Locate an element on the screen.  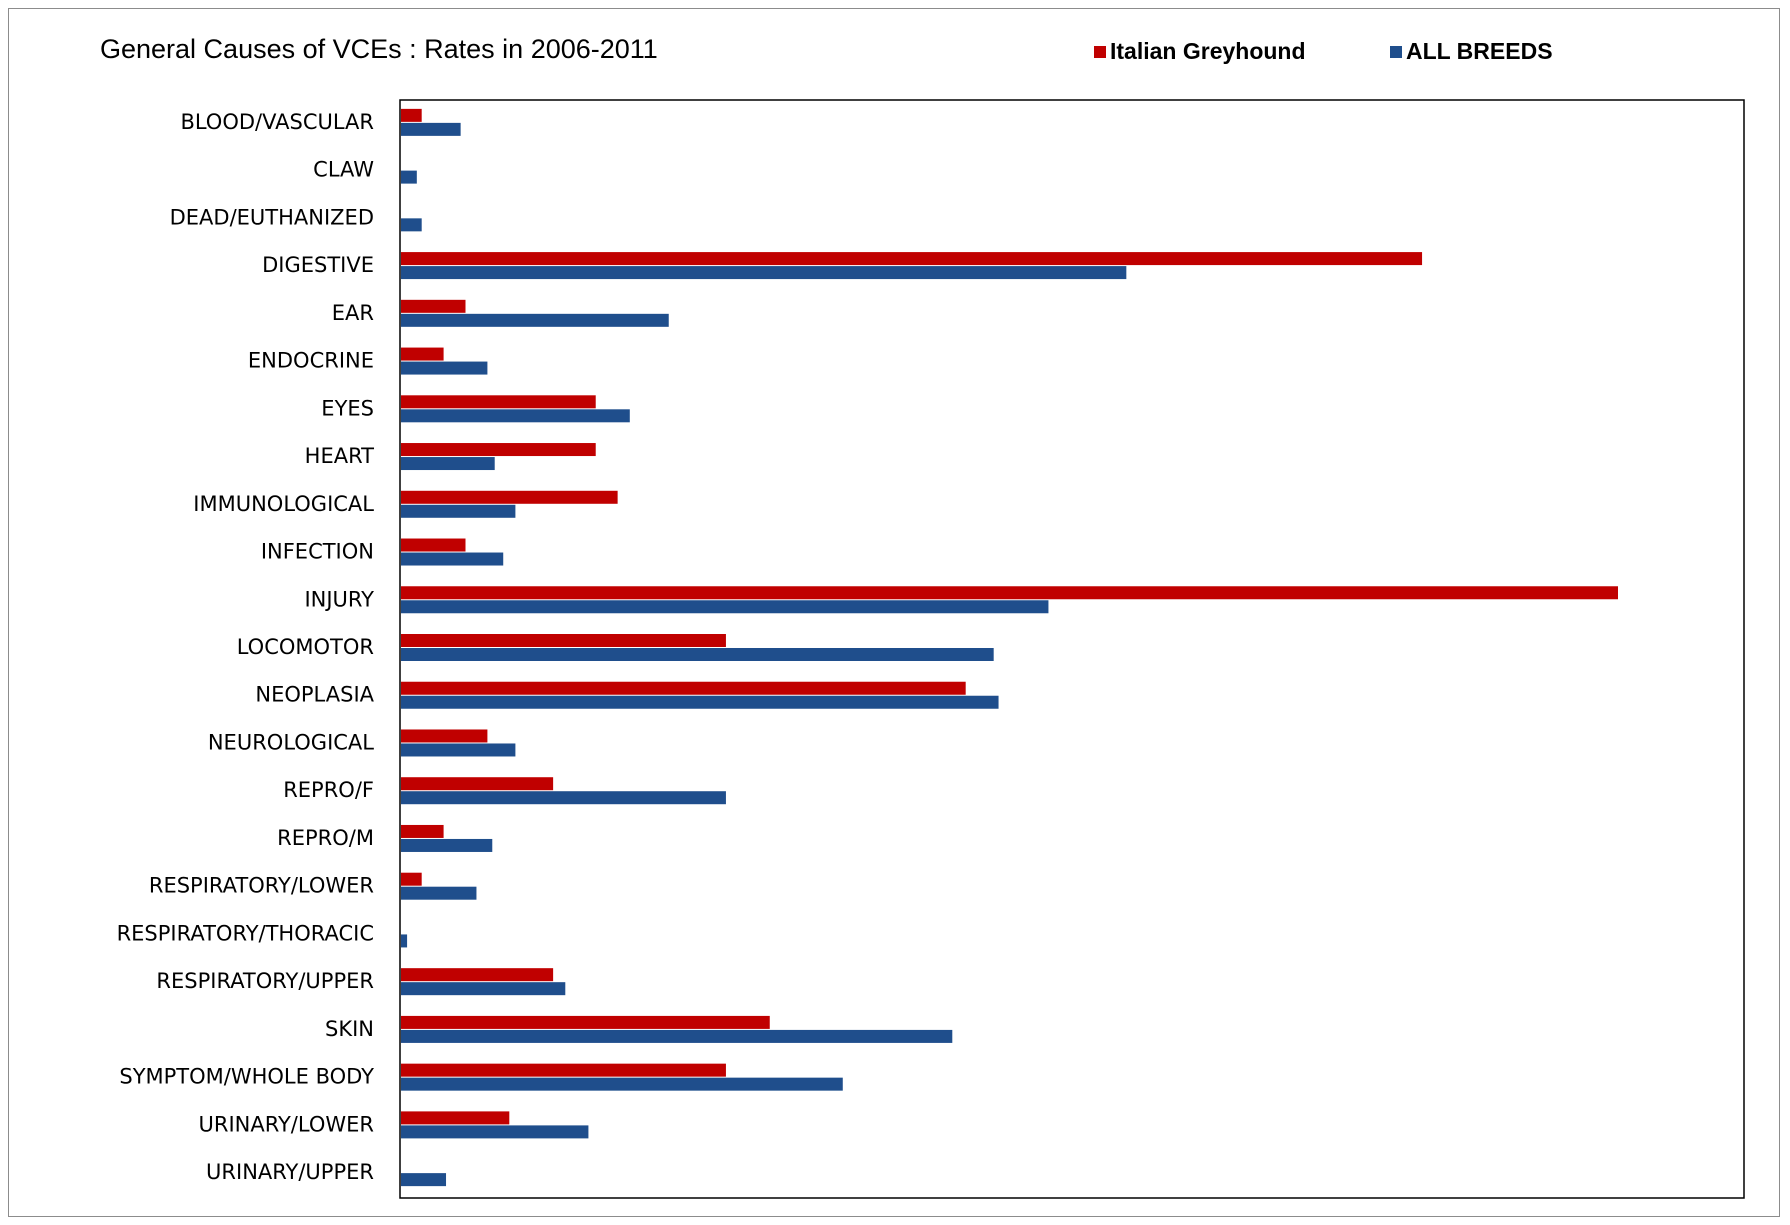
bar-italian-greyhound-neoplasia is located at coordinates (683, 688).